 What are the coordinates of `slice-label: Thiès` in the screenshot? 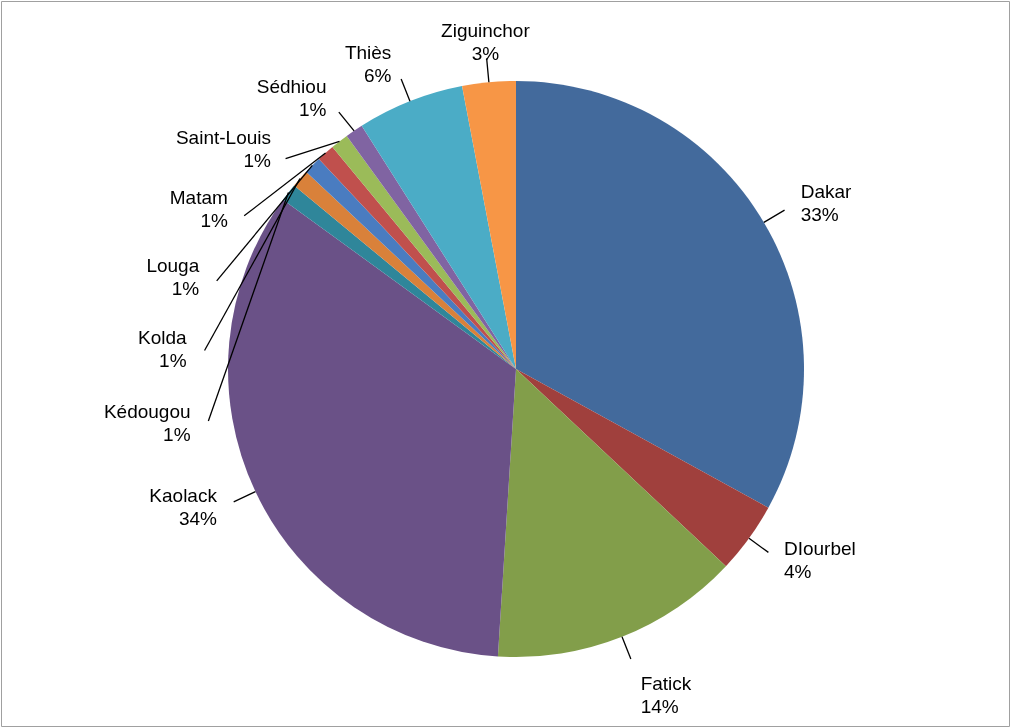 It's located at (368, 52).